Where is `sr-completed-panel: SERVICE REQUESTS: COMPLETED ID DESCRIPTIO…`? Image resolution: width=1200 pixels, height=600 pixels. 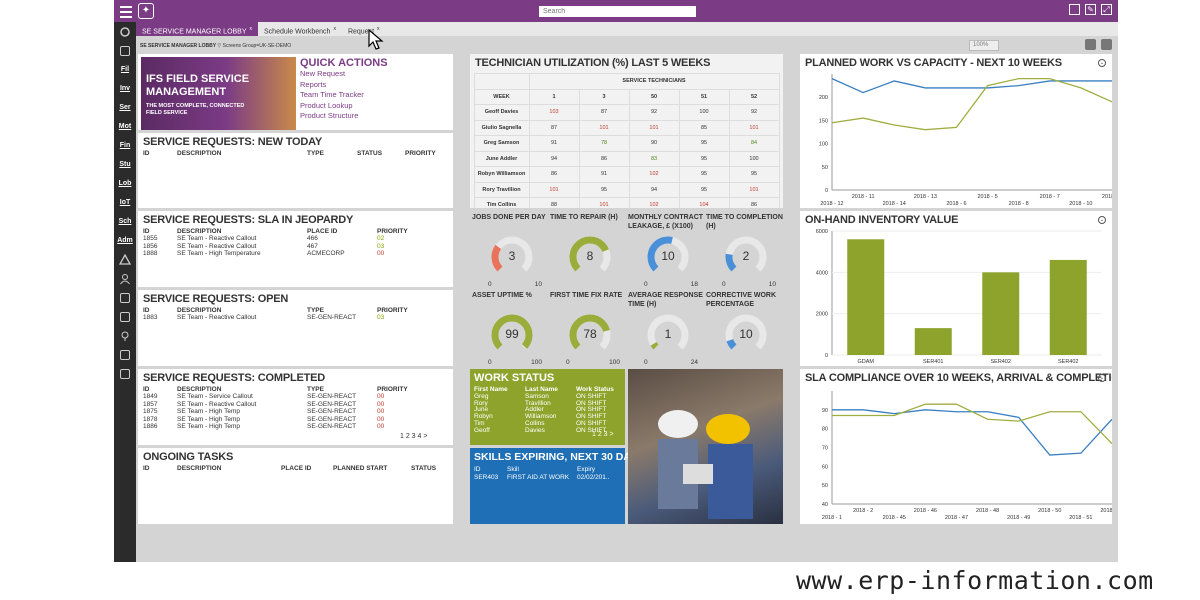 sr-completed-panel: SERVICE REQUESTS: COMPLETED ID DESCRIPTIO… is located at coordinates (295, 407).